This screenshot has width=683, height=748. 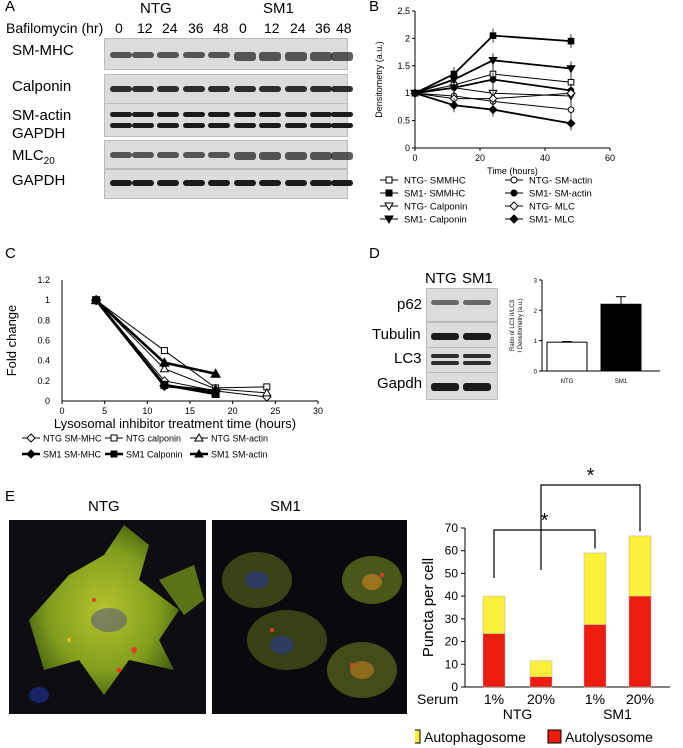 What do you see at coordinates (640, 699) in the screenshot?
I see `category-label: 20%` at bounding box center [640, 699].